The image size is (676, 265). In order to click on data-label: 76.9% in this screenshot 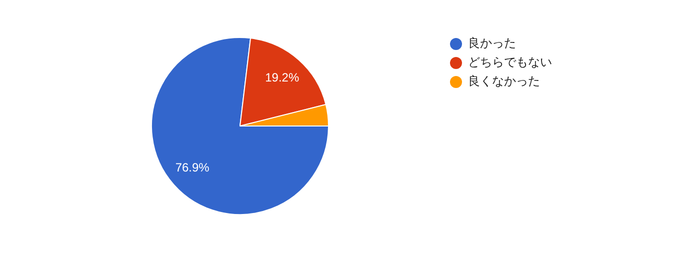, I will do `click(192, 167)`.